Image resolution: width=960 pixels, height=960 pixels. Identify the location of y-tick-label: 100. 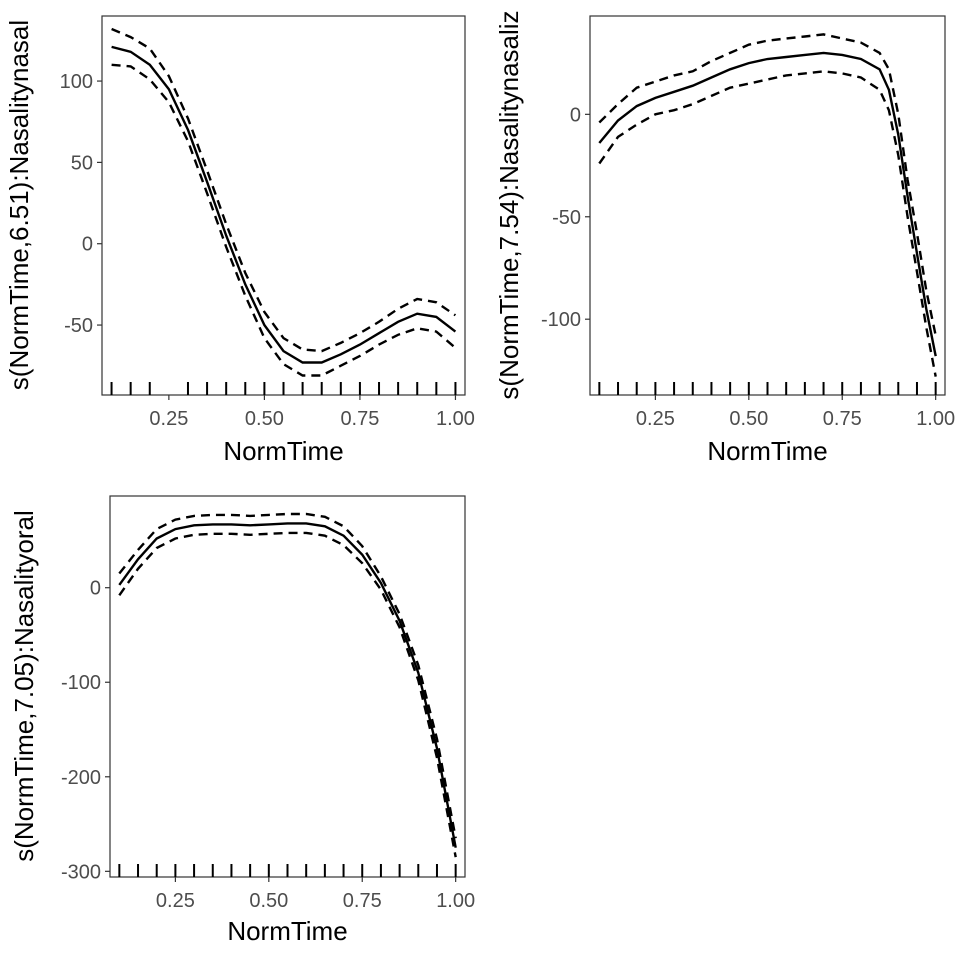
(76, 82).